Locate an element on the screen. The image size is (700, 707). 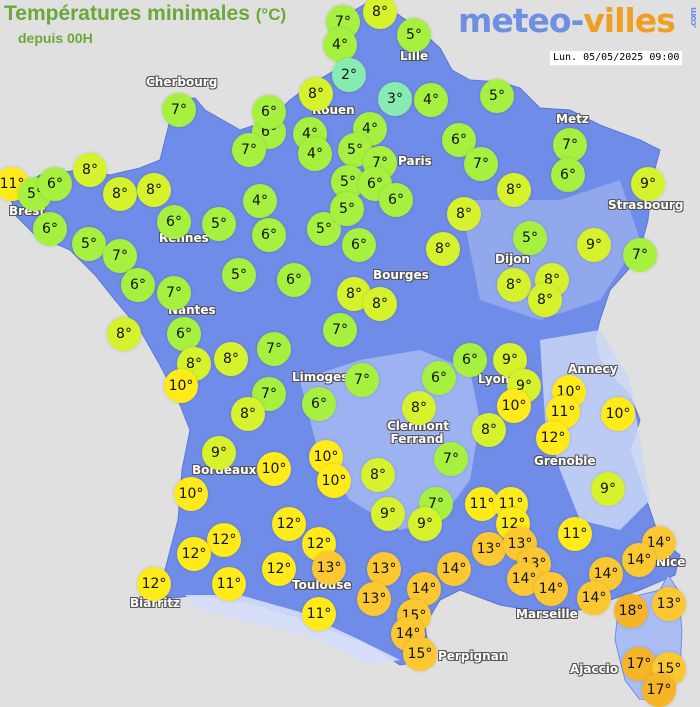
temperature-value: 6° is located at coordinates (184, 334).